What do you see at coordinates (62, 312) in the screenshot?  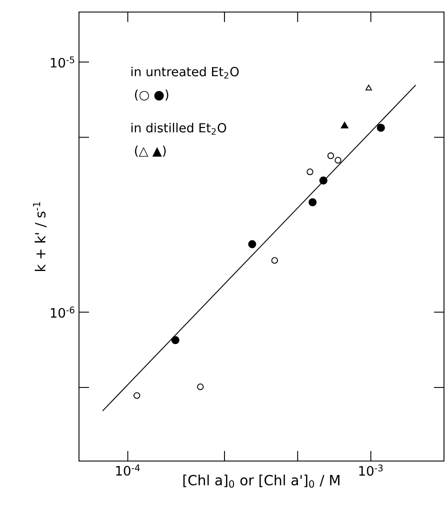 I see `y-tick-label: 10$^{-6}$` at bounding box center [62, 312].